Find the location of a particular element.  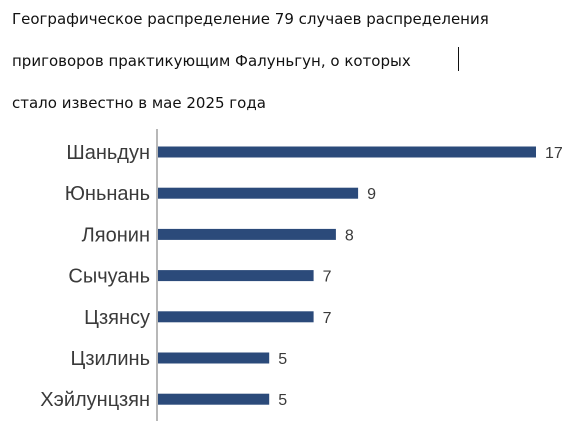

value-label-7: 5 is located at coordinates (282, 400).